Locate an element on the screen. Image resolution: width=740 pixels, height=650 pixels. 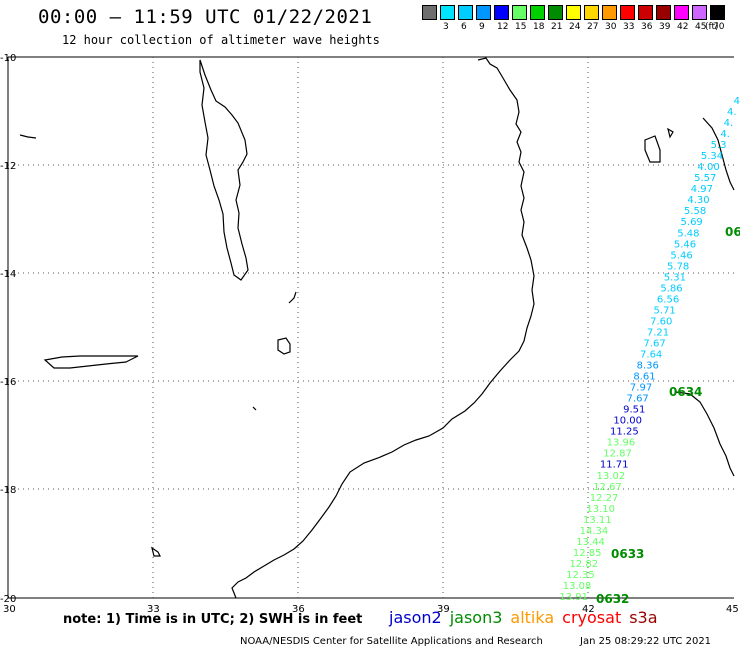
satellite-legend: jason2 jason3 altika cryosat s3a is located at coordinates (527, 617).